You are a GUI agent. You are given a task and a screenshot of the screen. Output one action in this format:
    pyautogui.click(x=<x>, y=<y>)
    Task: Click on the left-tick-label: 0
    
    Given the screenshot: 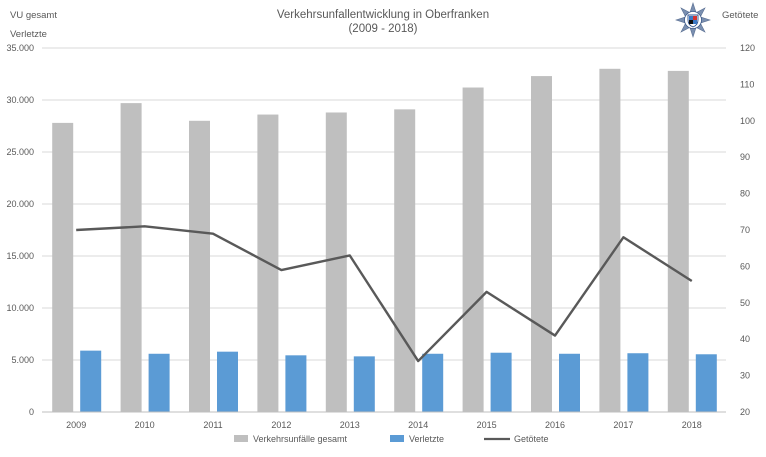 What is the action you would take?
    pyautogui.click(x=31, y=412)
    